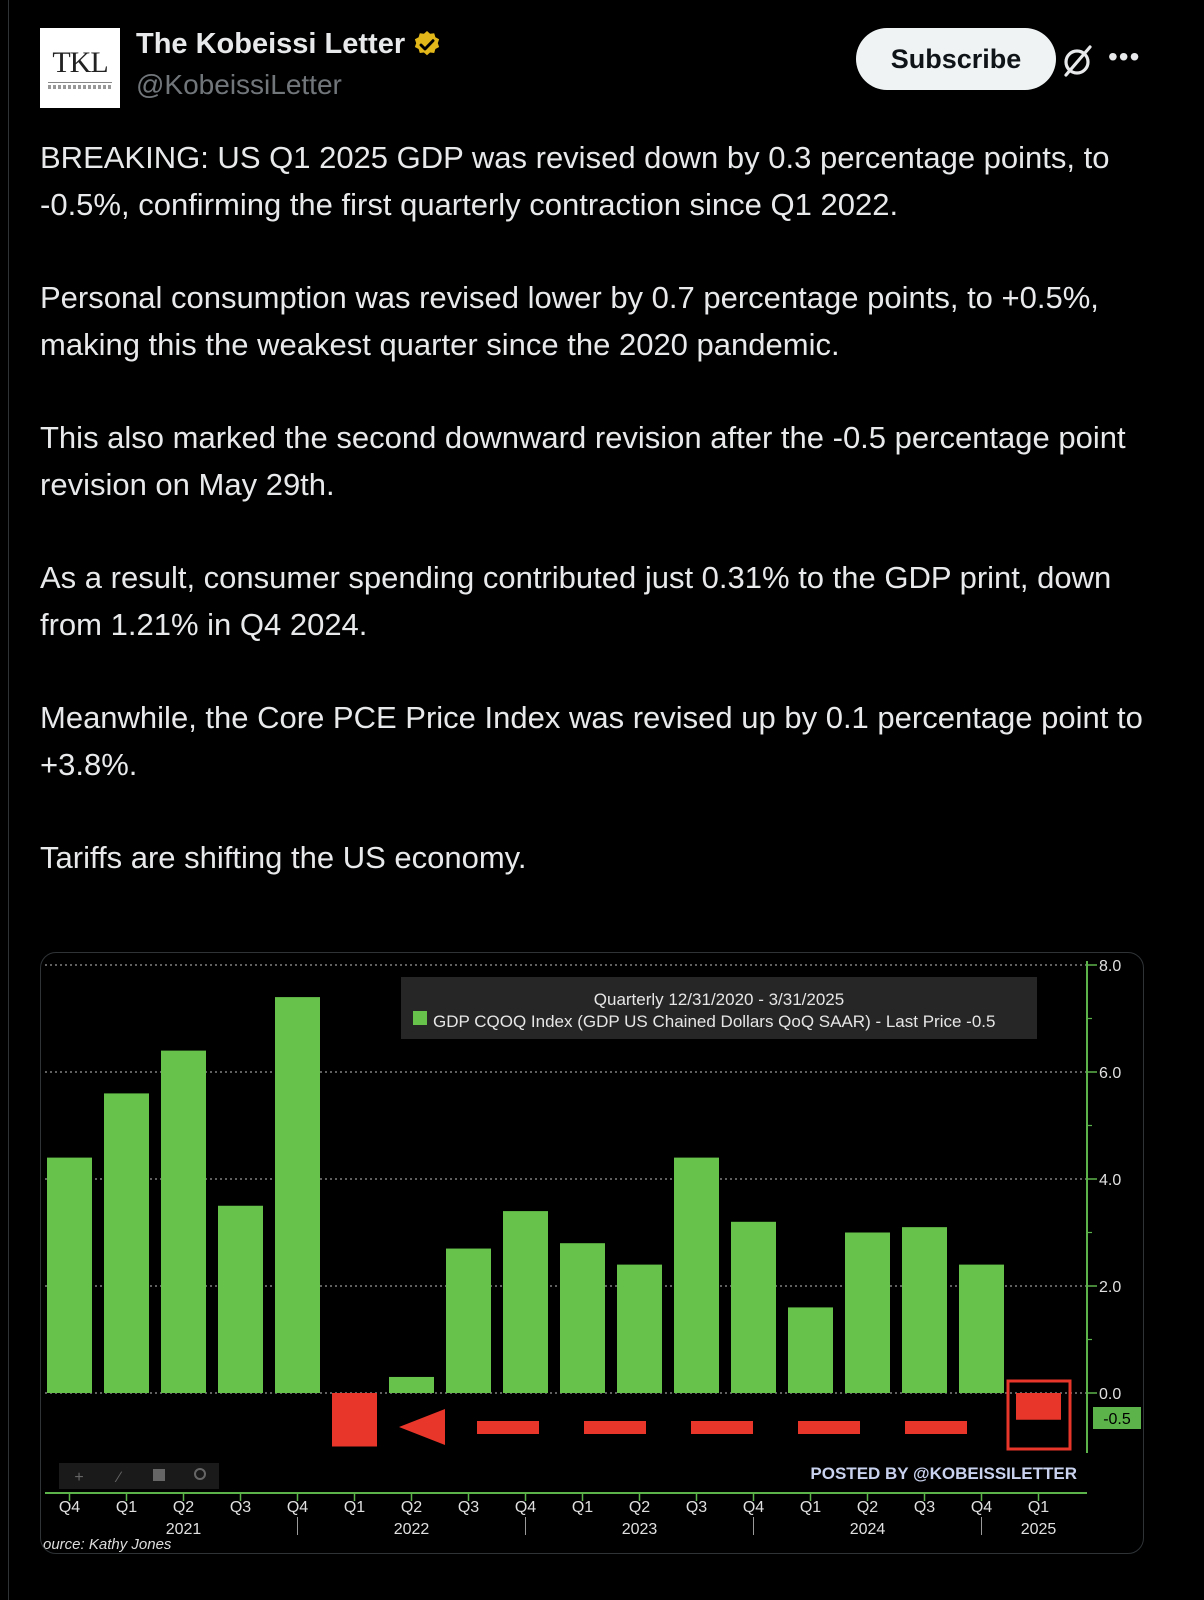  Describe the element at coordinates (1110, 966) in the screenshot. I see `y-tick-label: 8.0` at that location.